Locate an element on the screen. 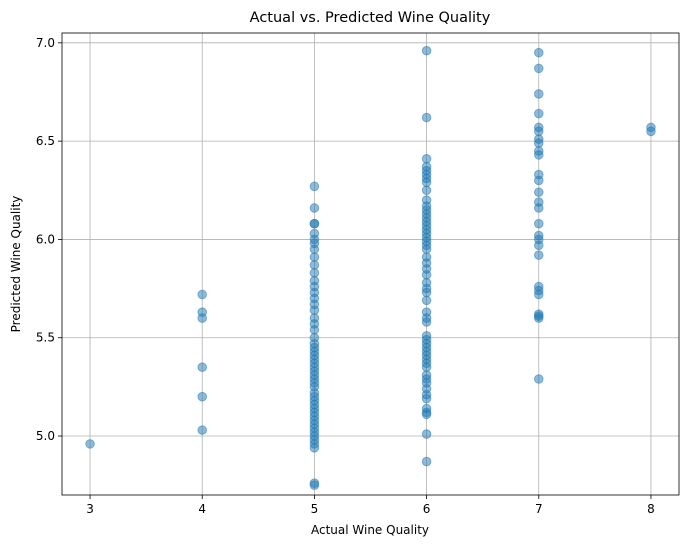 This screenshot has width=691, height=547. y-tick-label: 6.0 is located at coordinates (45, 239).